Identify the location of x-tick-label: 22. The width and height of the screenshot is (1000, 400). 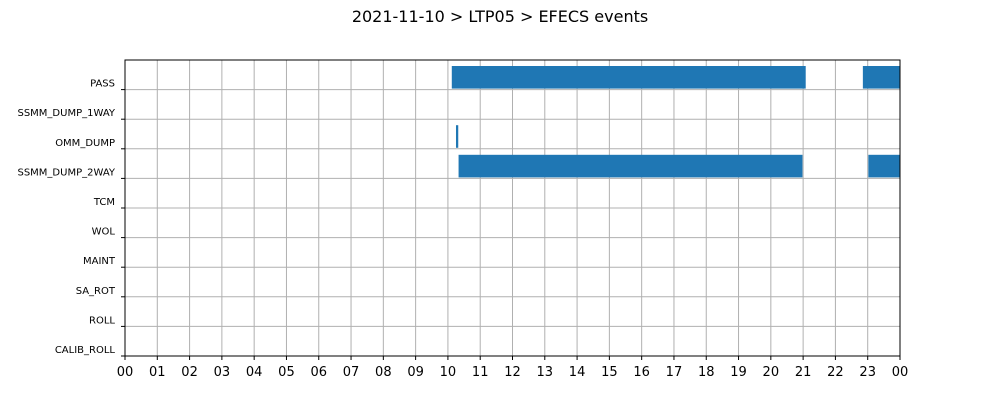
(835, 372).